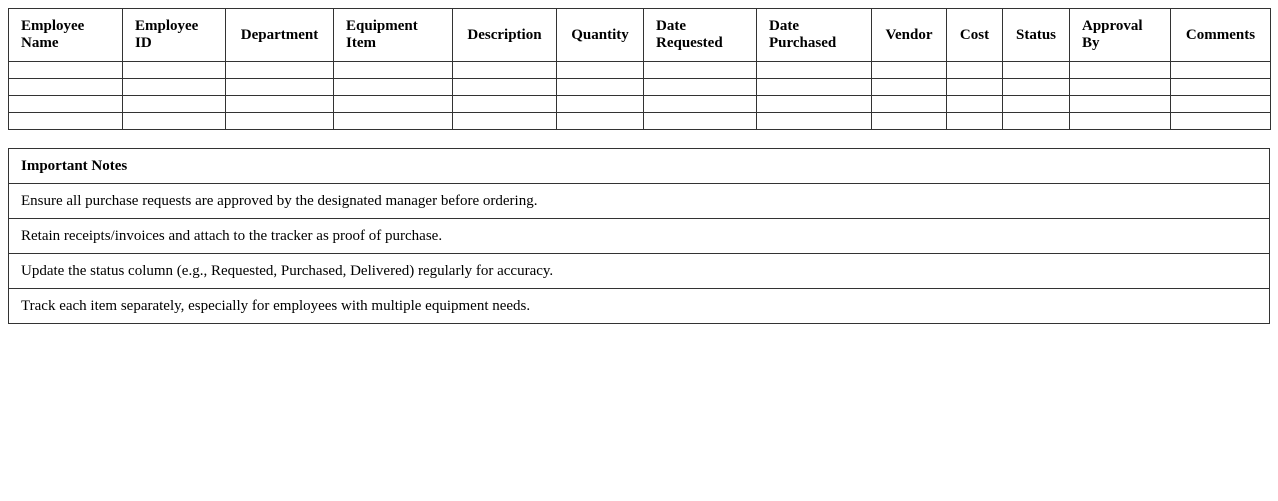 The width and height of the screenshot is (1278, 501). Describe the element at coordinates (974, 35) in the screenshot. I see `column-header: Cost` at that location.